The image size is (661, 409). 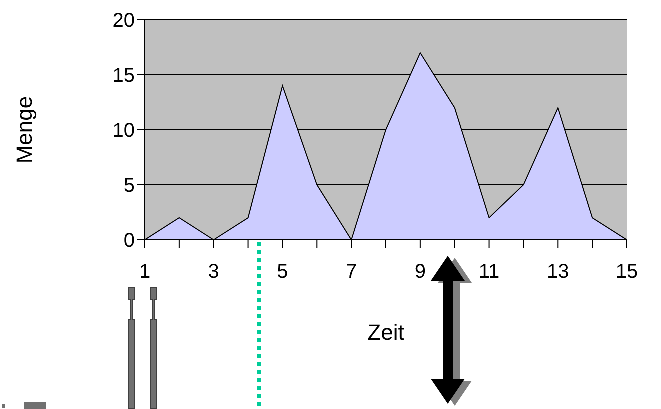 What do you see at coordinates (282, 272) in the screenshot?
I see `x-tick-label: 5` at bounding box center [282, 272].